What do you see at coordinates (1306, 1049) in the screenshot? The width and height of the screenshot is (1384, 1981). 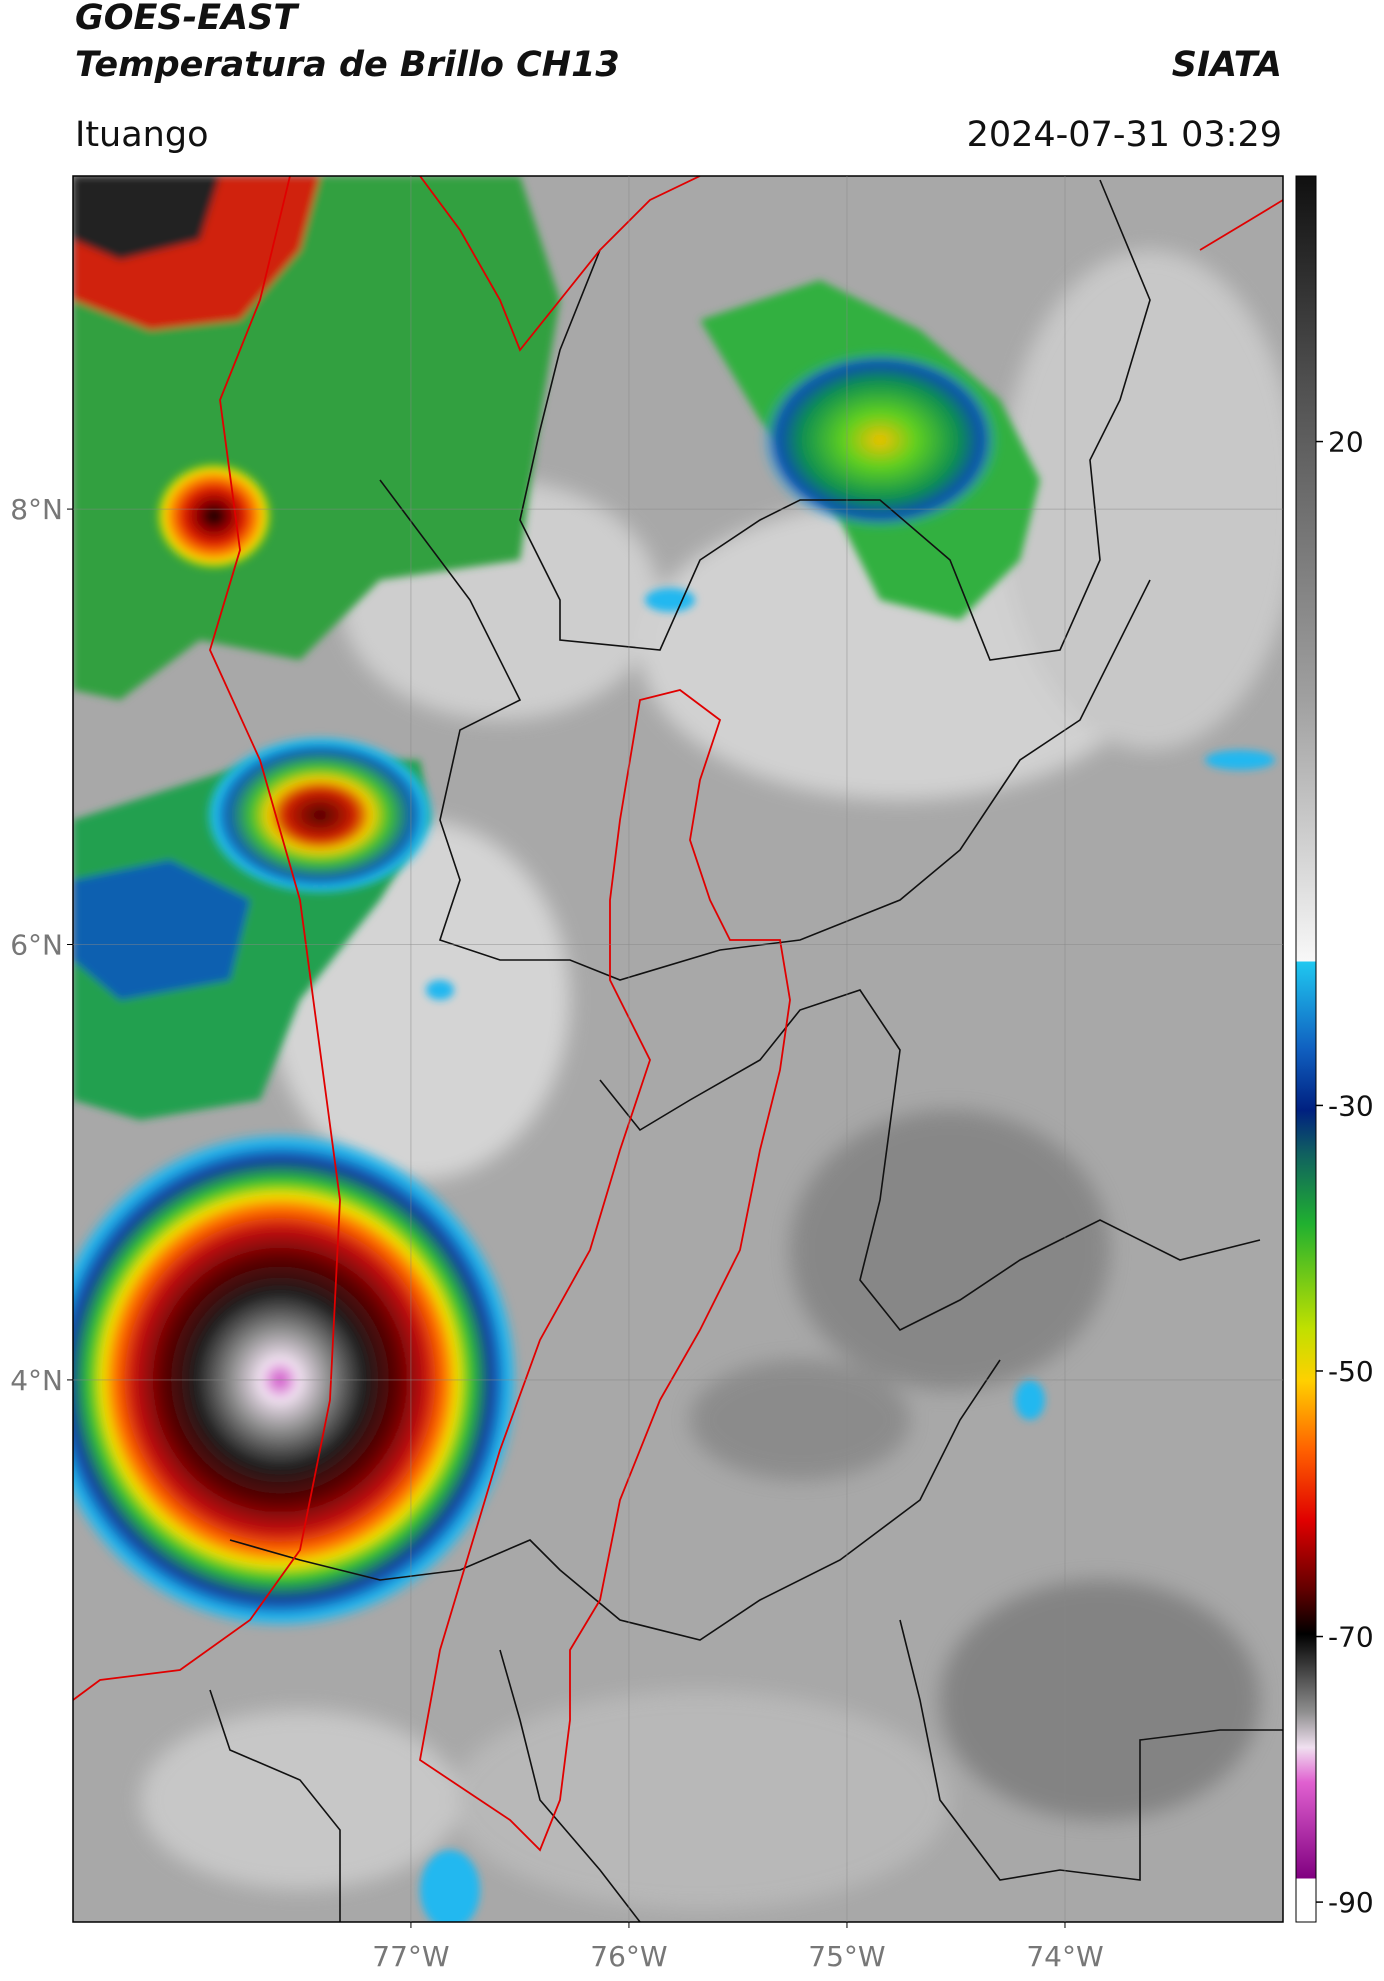 I see `colorbar` at bounding box center [1306, 1049].